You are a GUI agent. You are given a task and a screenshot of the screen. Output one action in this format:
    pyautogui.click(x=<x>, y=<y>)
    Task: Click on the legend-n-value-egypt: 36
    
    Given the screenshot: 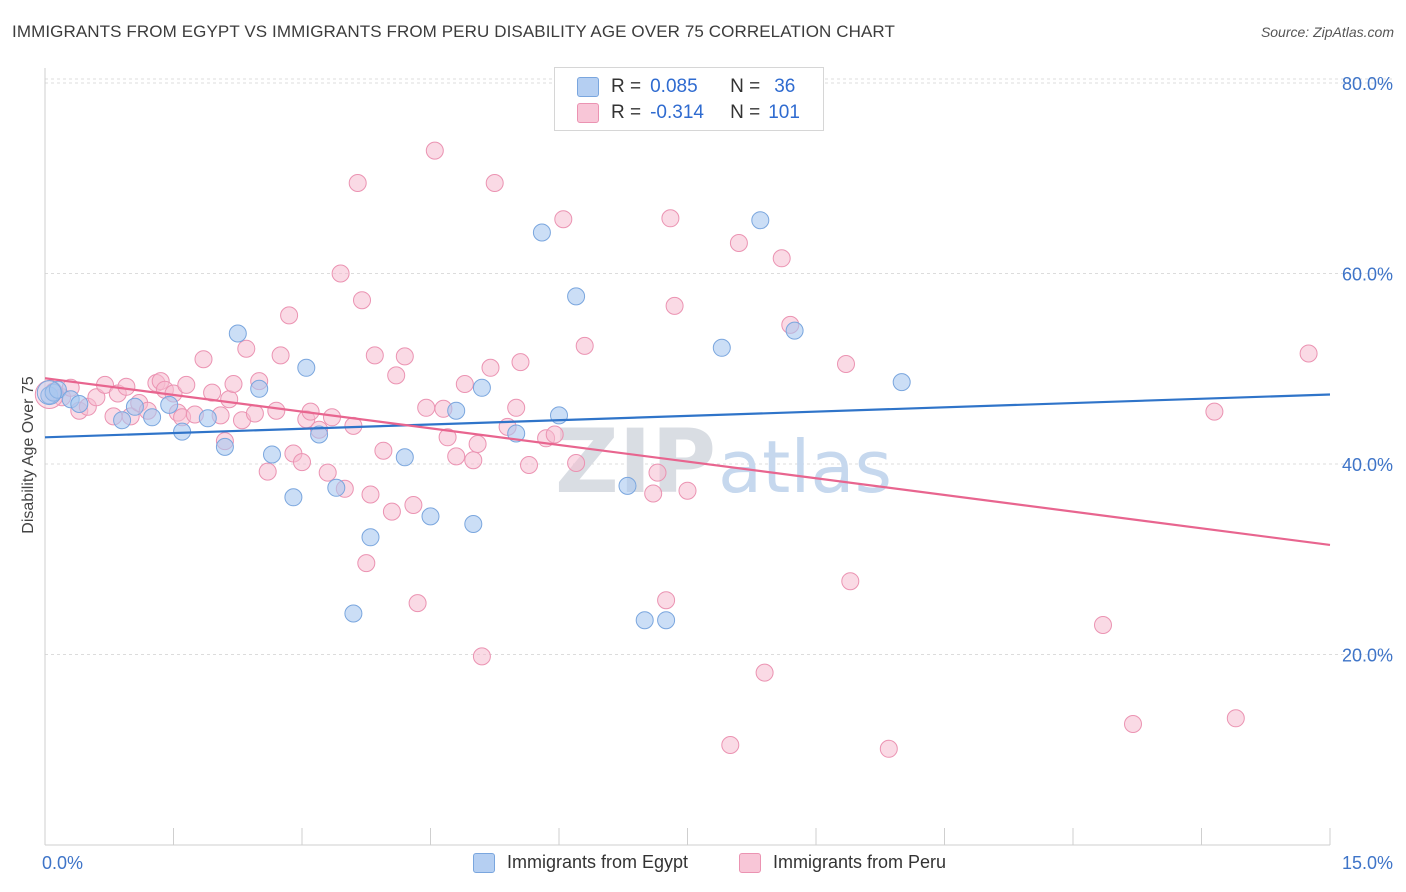 What is the action you would take?
    pyautogui.click(x=785, y=86)
    